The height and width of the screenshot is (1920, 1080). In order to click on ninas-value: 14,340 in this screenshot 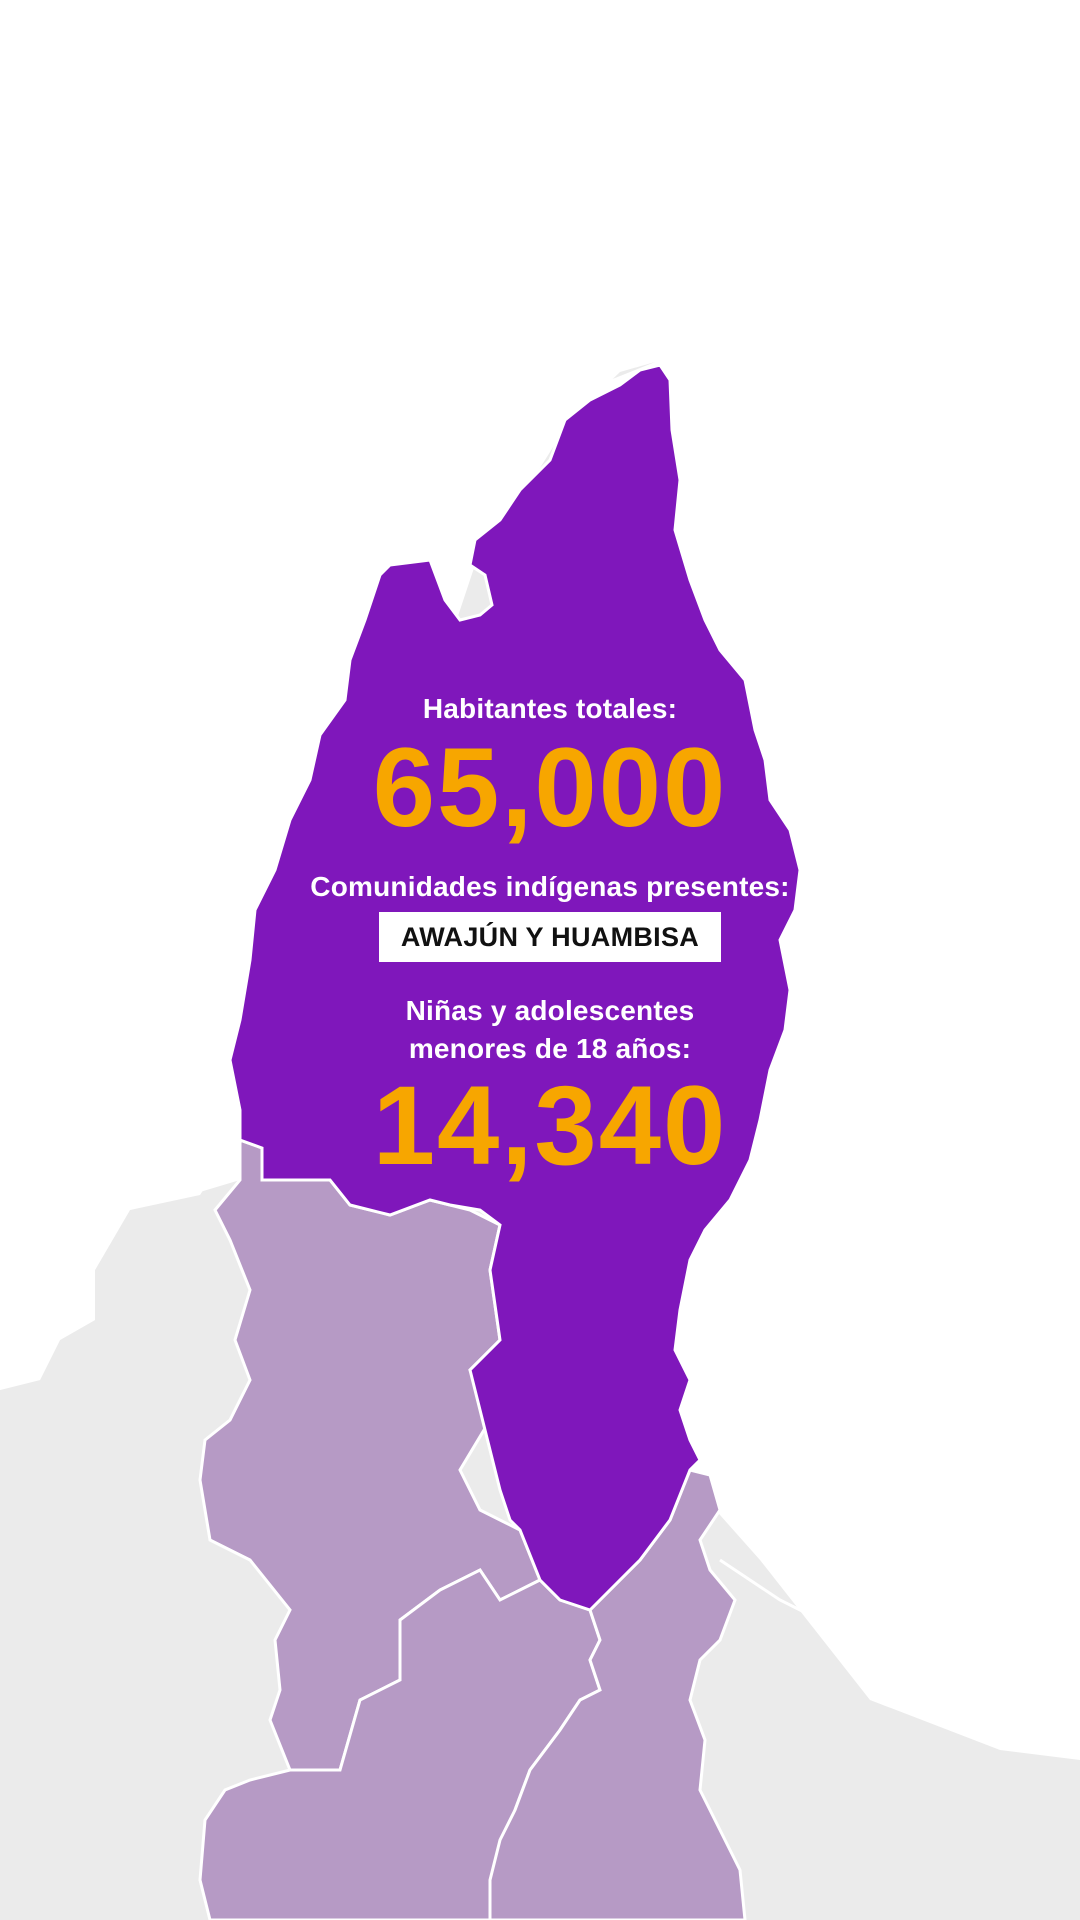, I will do `click(550, 1125)`.